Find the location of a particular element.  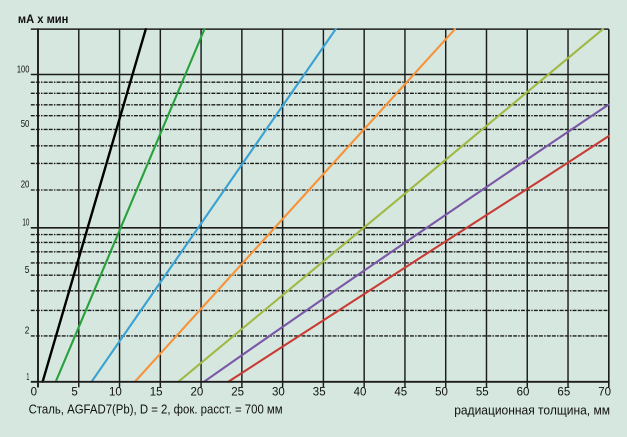

svg-text: 70 is located at coordinates (604, 393).